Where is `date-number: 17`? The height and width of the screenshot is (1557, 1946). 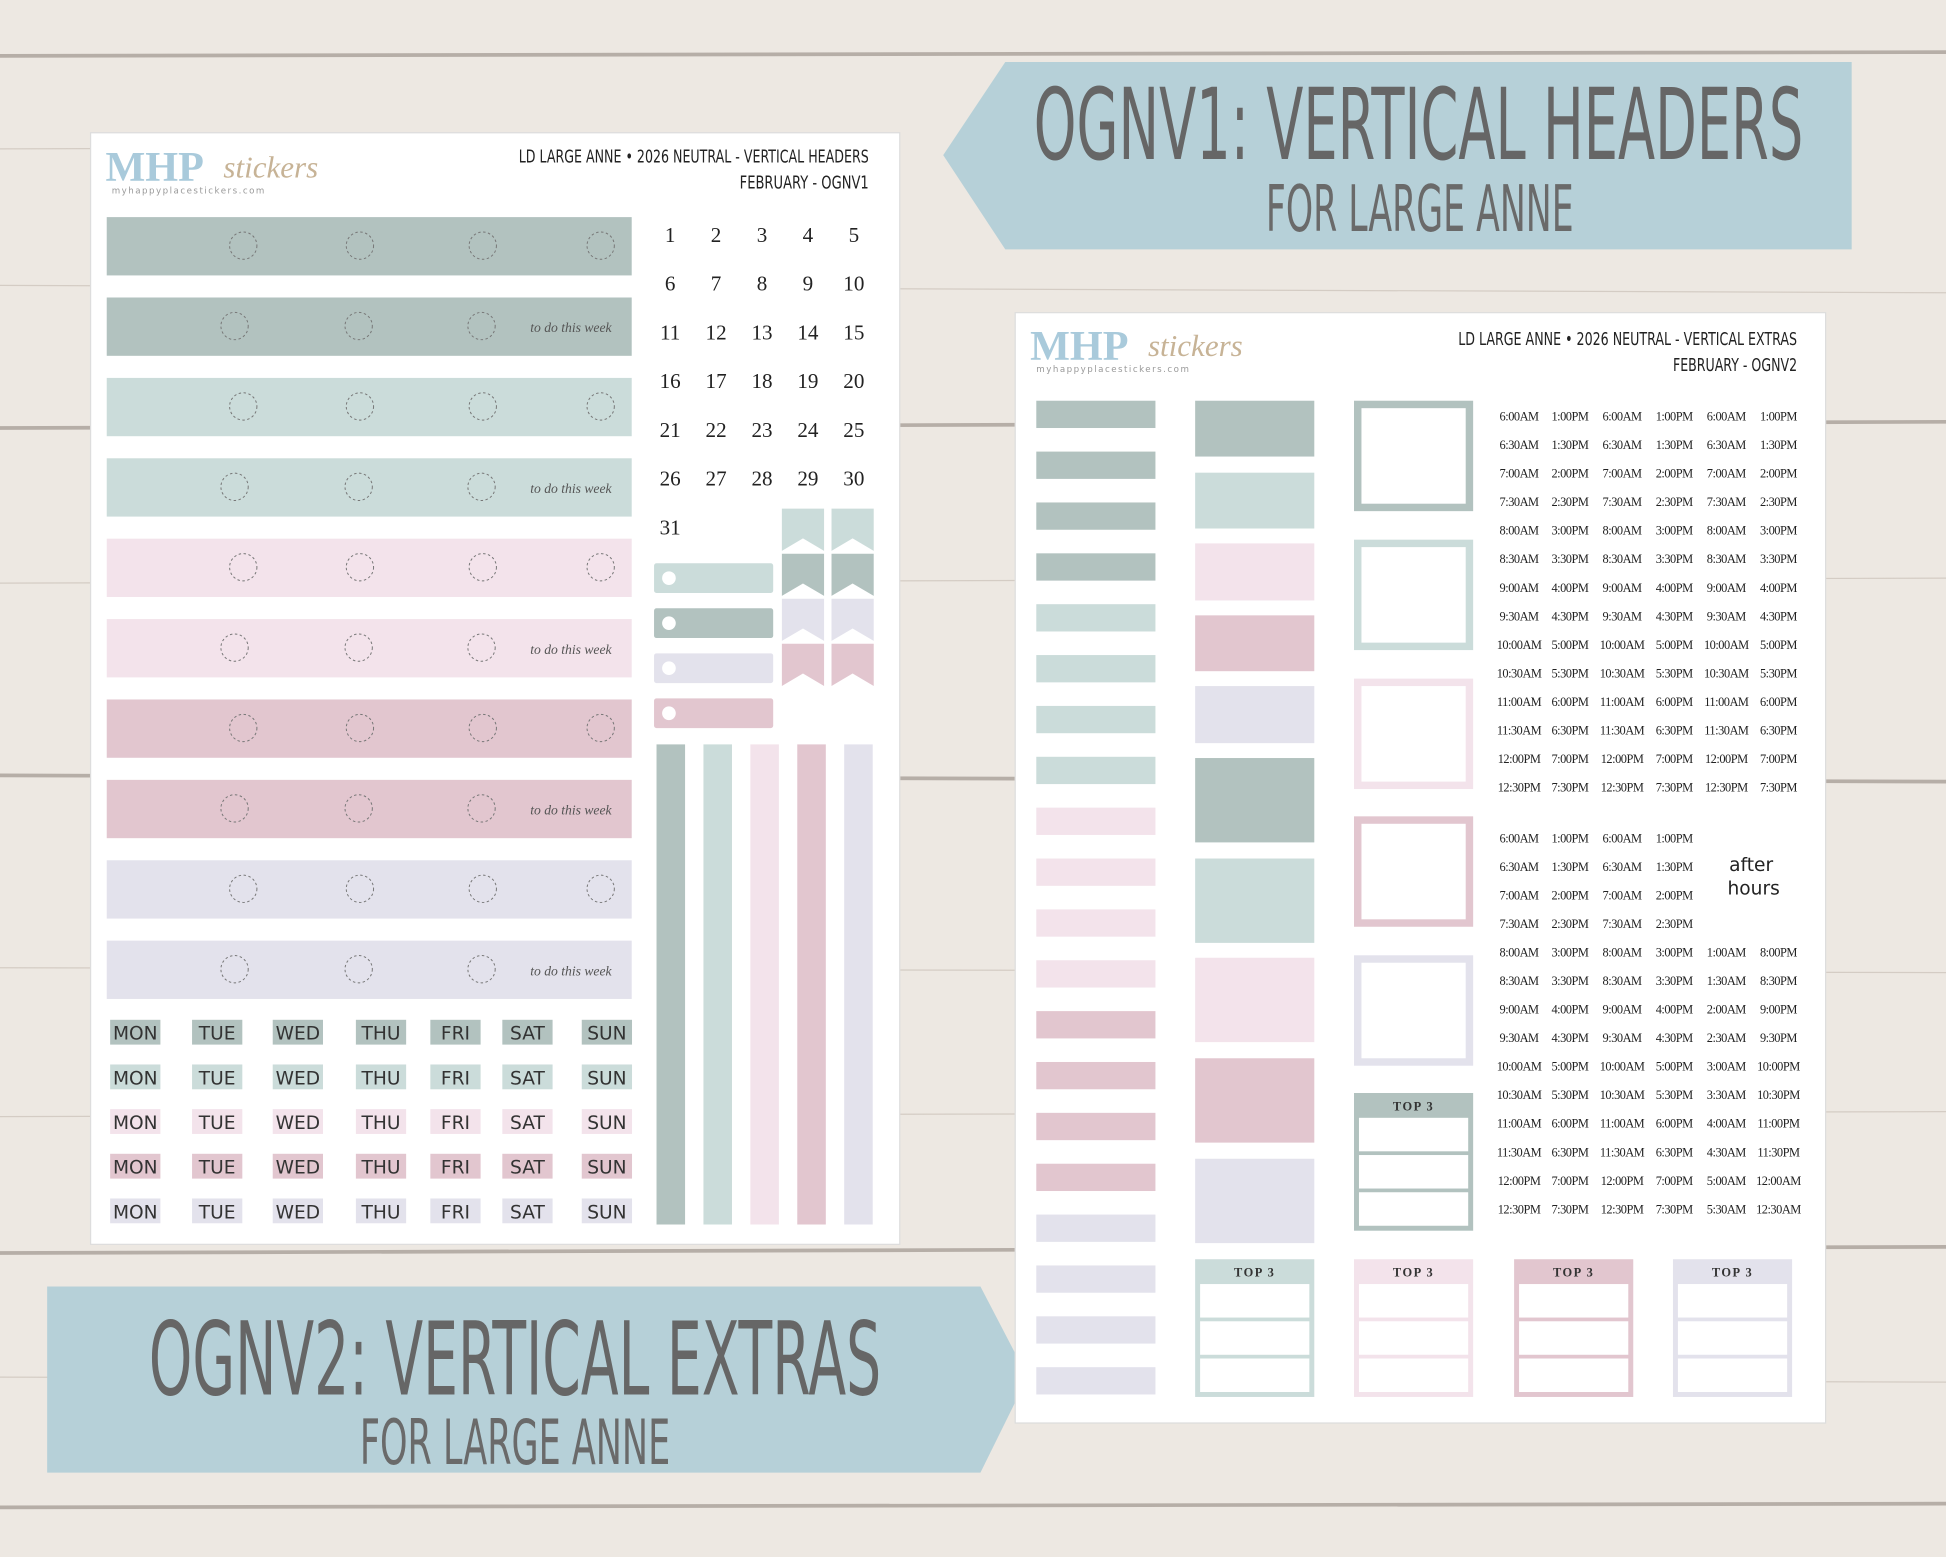 date-number: 17 is located at coordinates (716, 381).